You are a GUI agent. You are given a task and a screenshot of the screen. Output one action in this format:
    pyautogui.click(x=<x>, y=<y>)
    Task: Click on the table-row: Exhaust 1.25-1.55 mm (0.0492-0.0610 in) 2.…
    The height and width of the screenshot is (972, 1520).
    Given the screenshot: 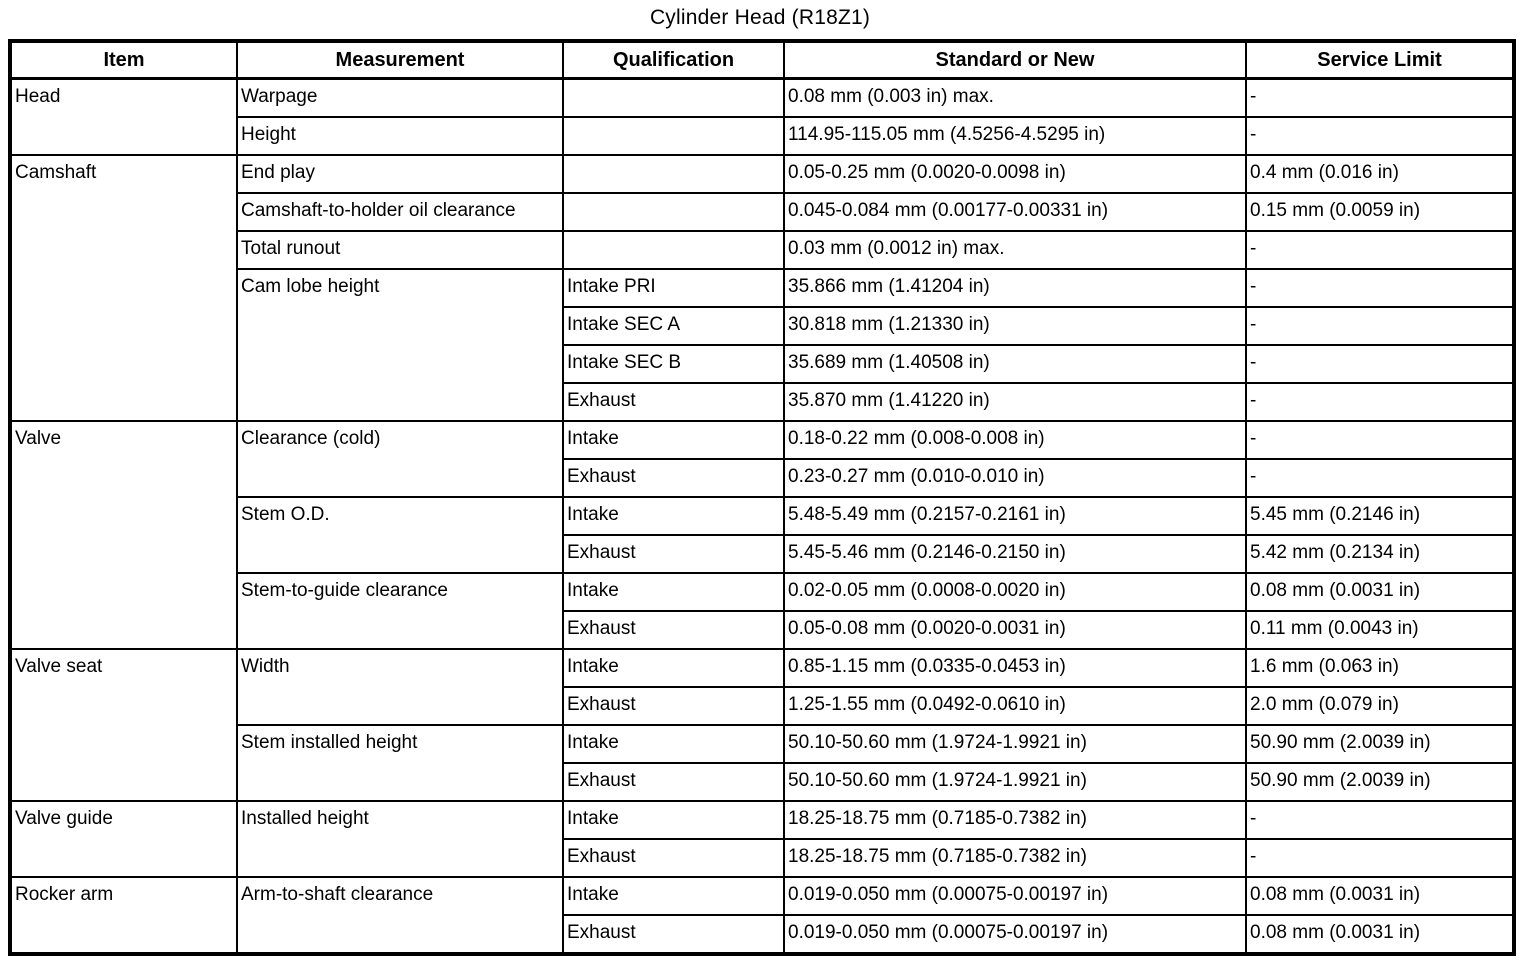 What is the action you would take?
    pyautogui.click(x=762, y=706)
    